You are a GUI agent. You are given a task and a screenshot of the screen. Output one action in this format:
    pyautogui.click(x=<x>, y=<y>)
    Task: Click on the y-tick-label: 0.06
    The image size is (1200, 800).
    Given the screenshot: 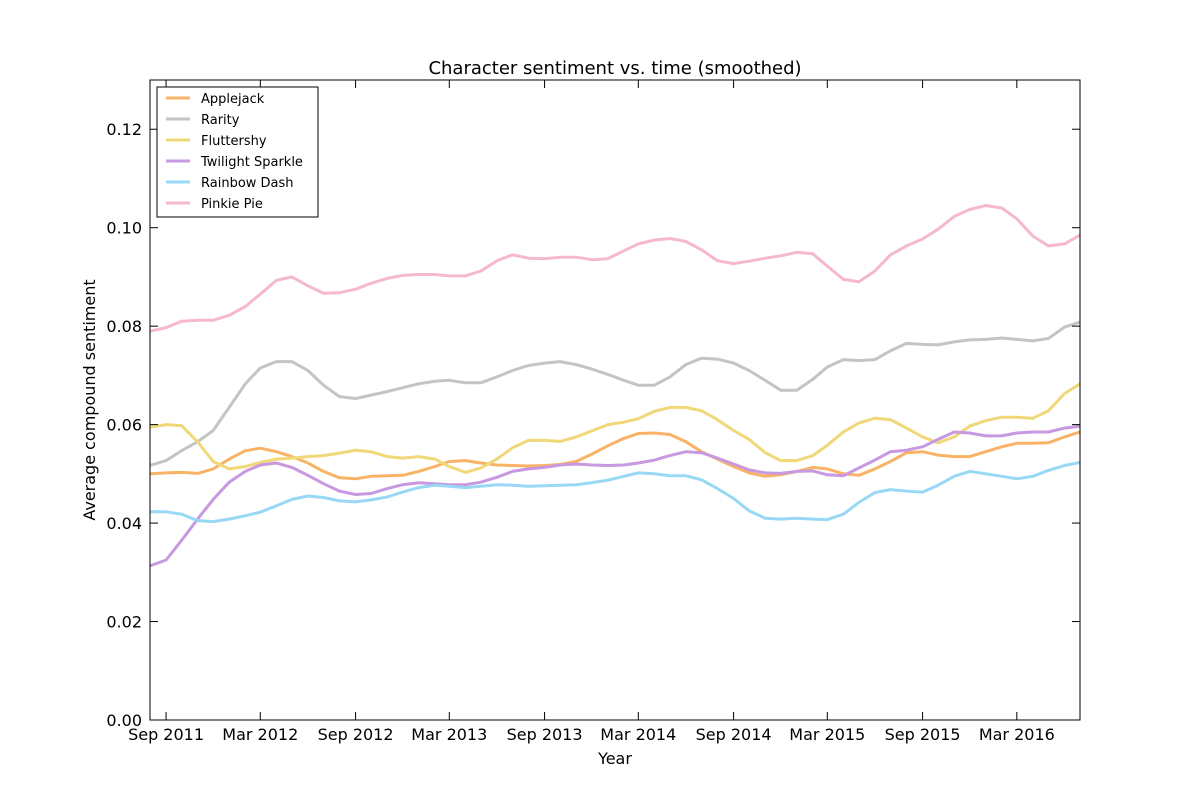 What is the action you would take?
    pyautogui.click(x=124, y=425)
    